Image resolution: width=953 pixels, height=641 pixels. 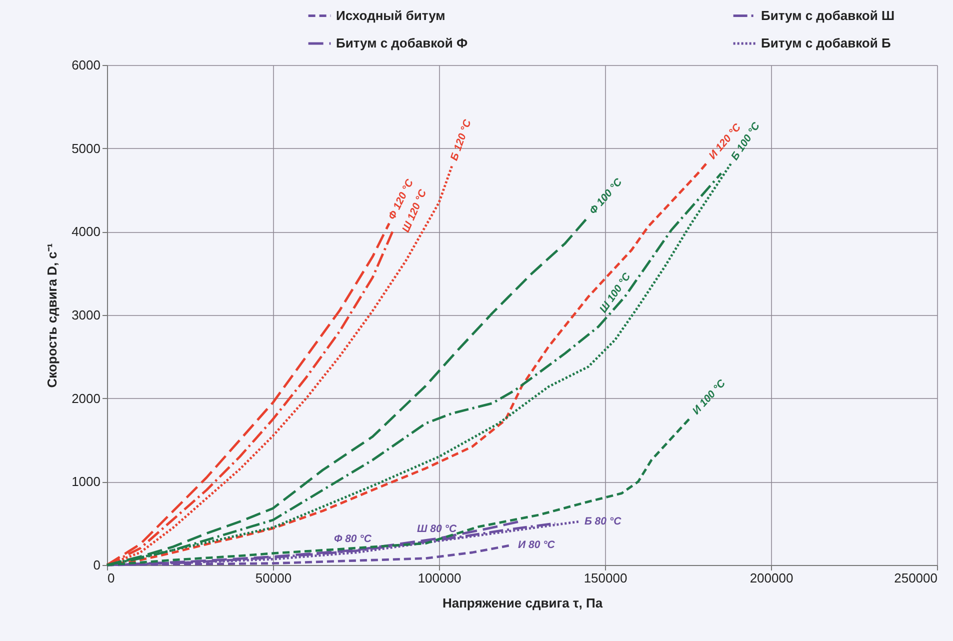 I want to click on annotation: Ф 80 °C, so click(x=353, y=539).